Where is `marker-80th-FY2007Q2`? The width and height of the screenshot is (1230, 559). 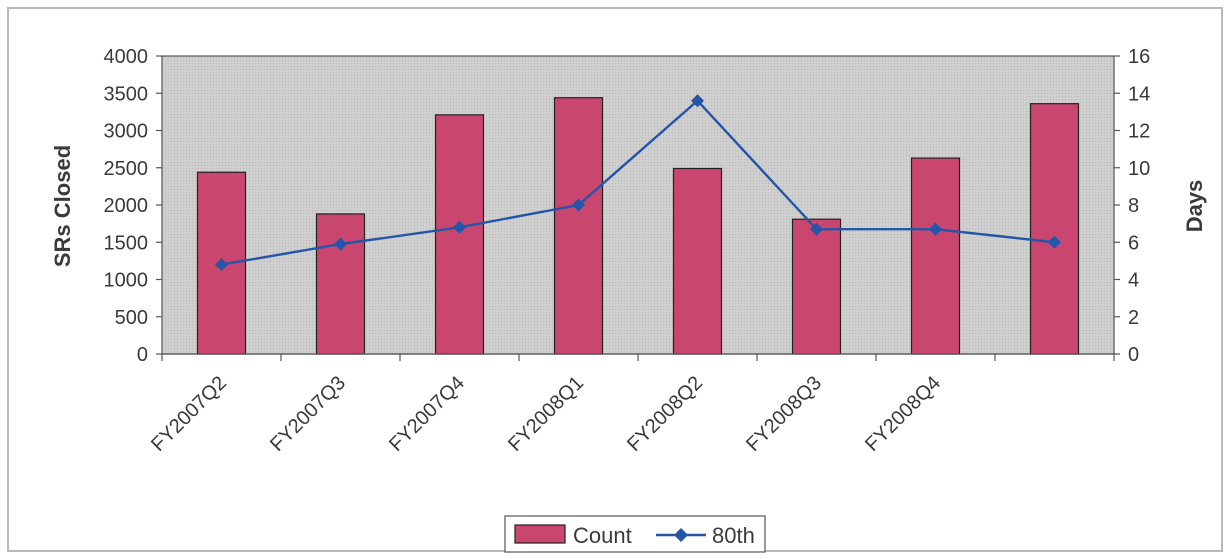 marker-80th-FY2007Q2 is located at coordinates (221, 265).